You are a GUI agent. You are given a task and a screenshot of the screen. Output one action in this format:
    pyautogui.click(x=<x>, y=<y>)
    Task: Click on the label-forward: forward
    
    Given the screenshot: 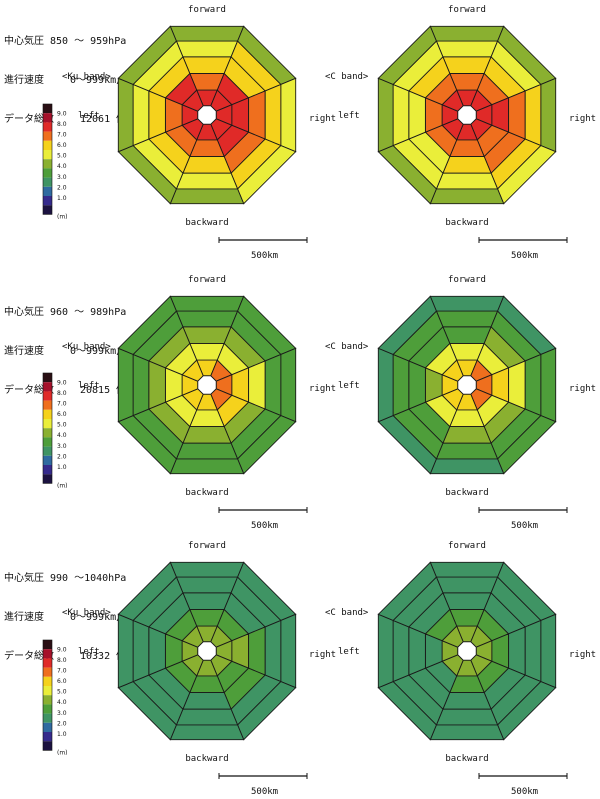 What is the action you would take?
    pyautogui.click(x=207, y=280)
    